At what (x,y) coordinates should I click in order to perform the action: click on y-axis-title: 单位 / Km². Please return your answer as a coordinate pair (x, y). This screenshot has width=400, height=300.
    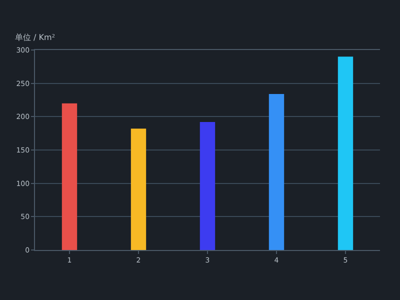
    Looking at the image, I should click on (35, 37).